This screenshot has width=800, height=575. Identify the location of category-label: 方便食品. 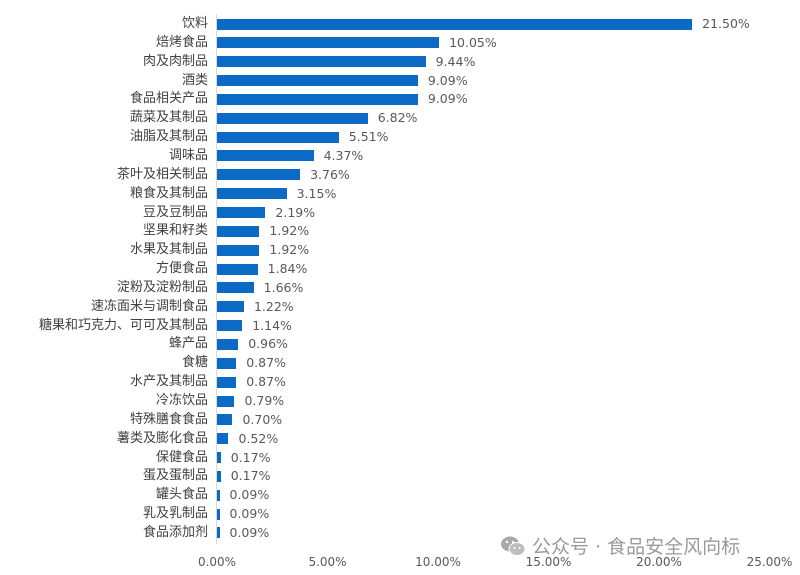
(181, 269).